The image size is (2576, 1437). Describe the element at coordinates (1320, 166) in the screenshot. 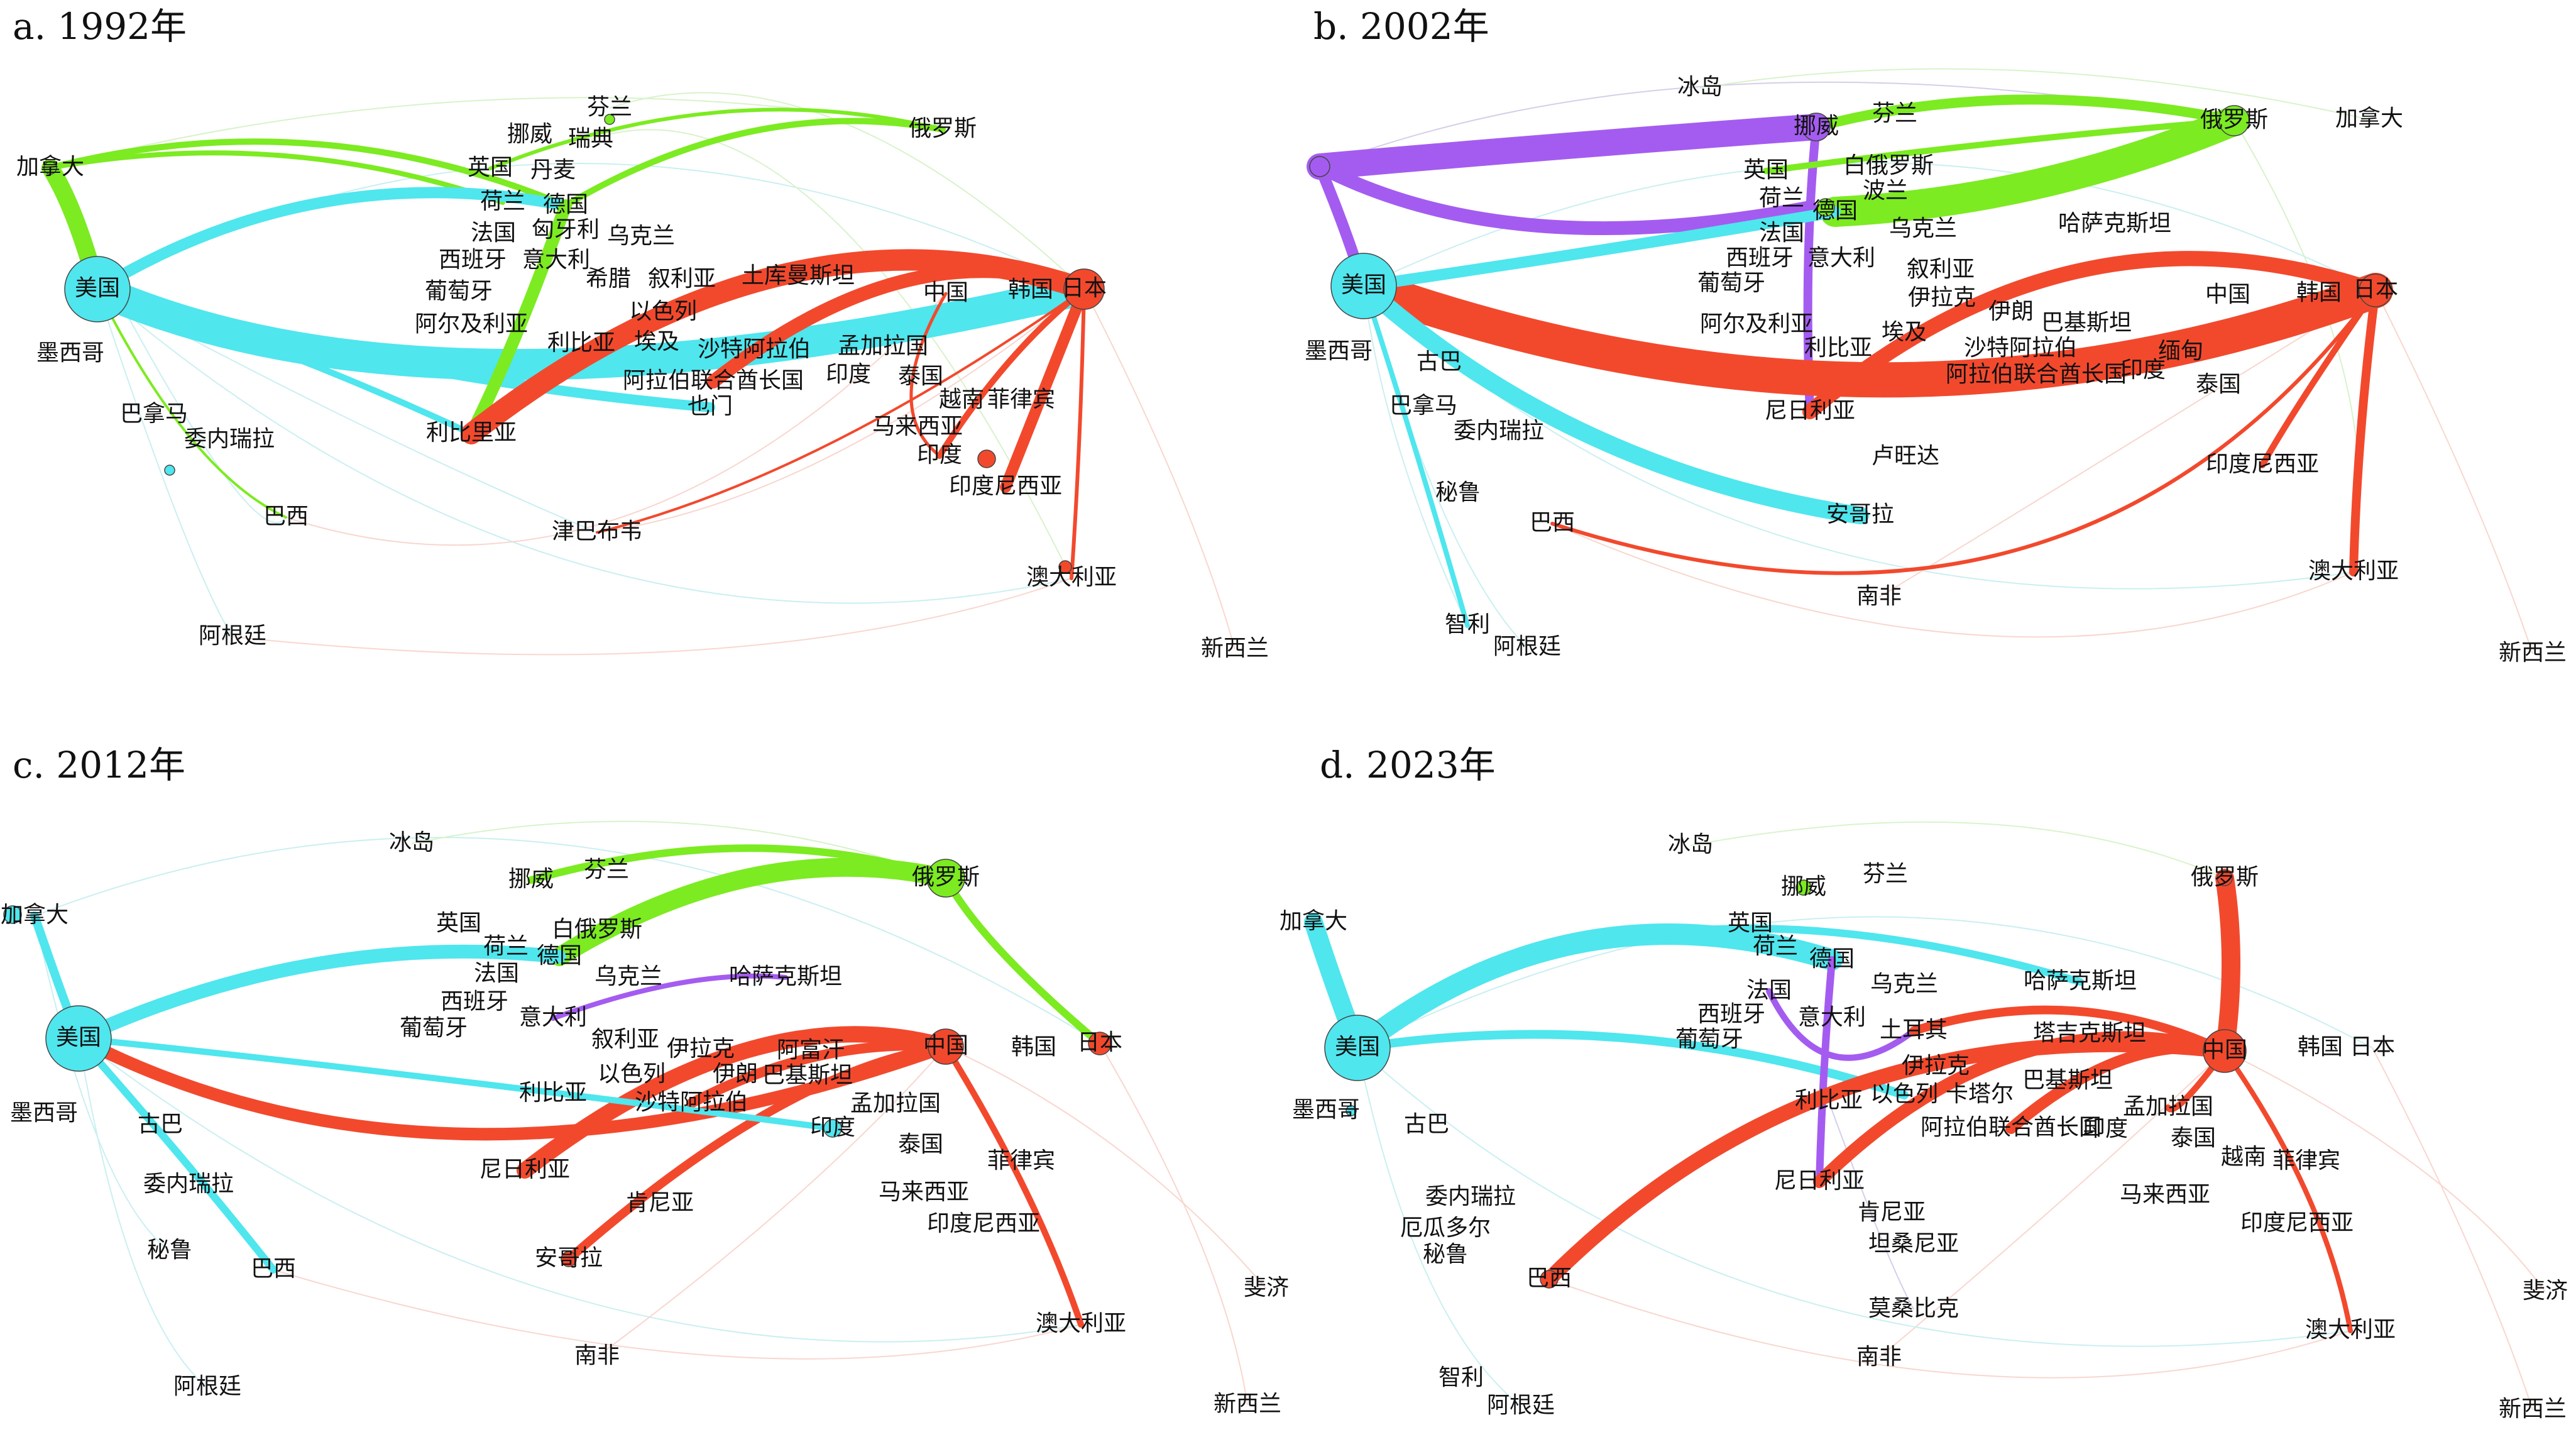

I see `node-west-2002` at that location.